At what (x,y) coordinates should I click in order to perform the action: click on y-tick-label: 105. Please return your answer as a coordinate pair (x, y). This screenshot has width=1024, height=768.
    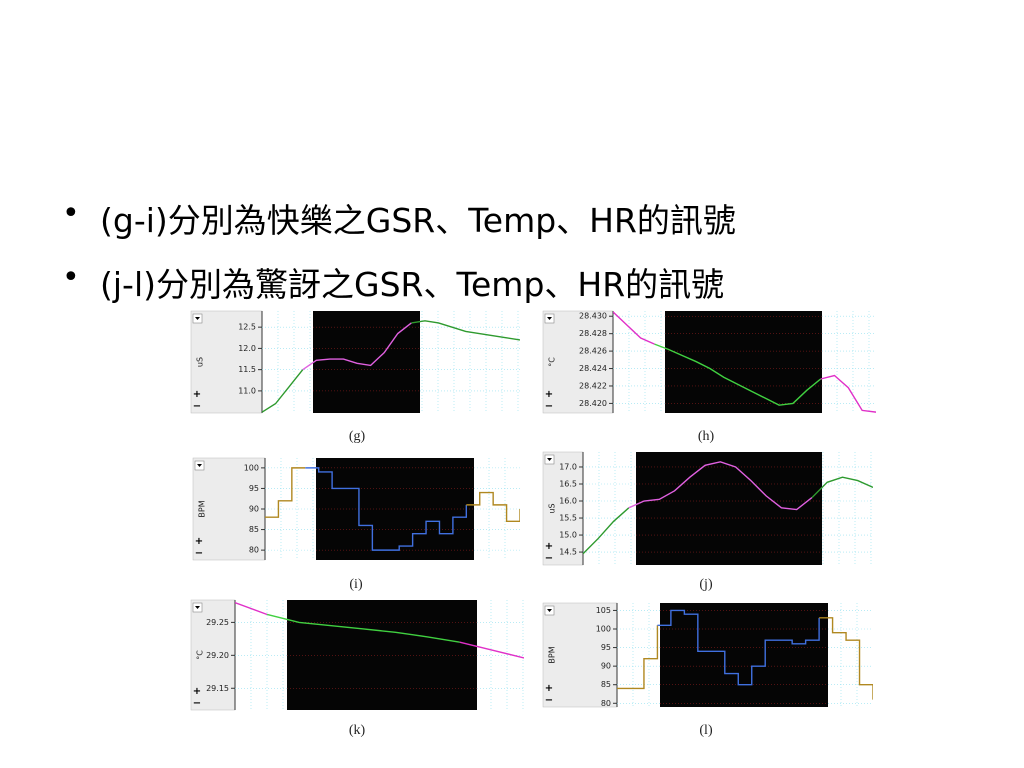
    Looking at the image, I should click on (603, 610).